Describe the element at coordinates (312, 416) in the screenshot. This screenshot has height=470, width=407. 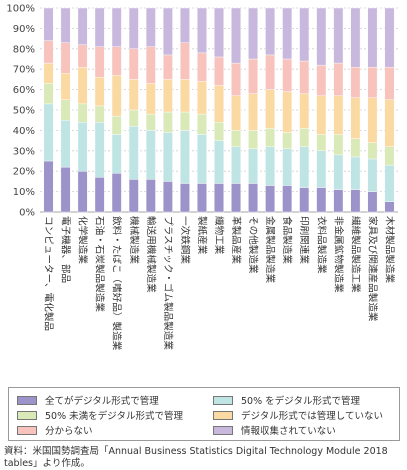
I see `legend-label: デジタル形式では管理していない` at that location.